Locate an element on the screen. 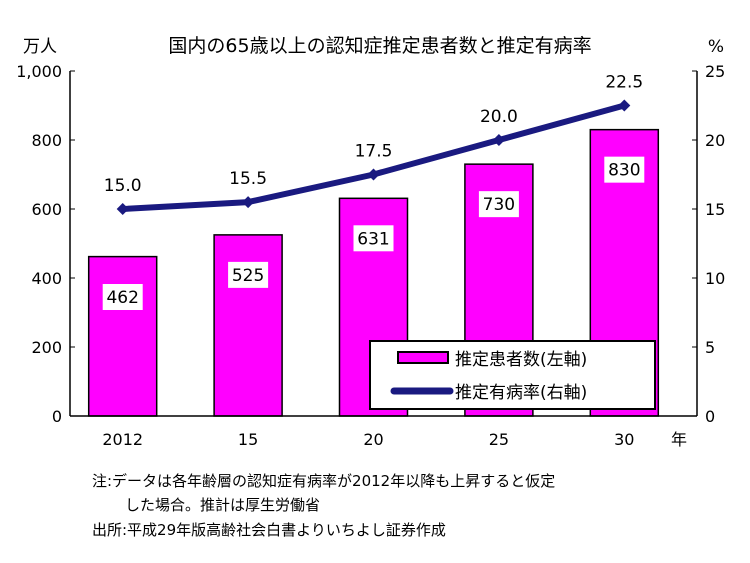 The image size is (750, 563). x-tick-label: 2012 is located at coordinates (122, 439).